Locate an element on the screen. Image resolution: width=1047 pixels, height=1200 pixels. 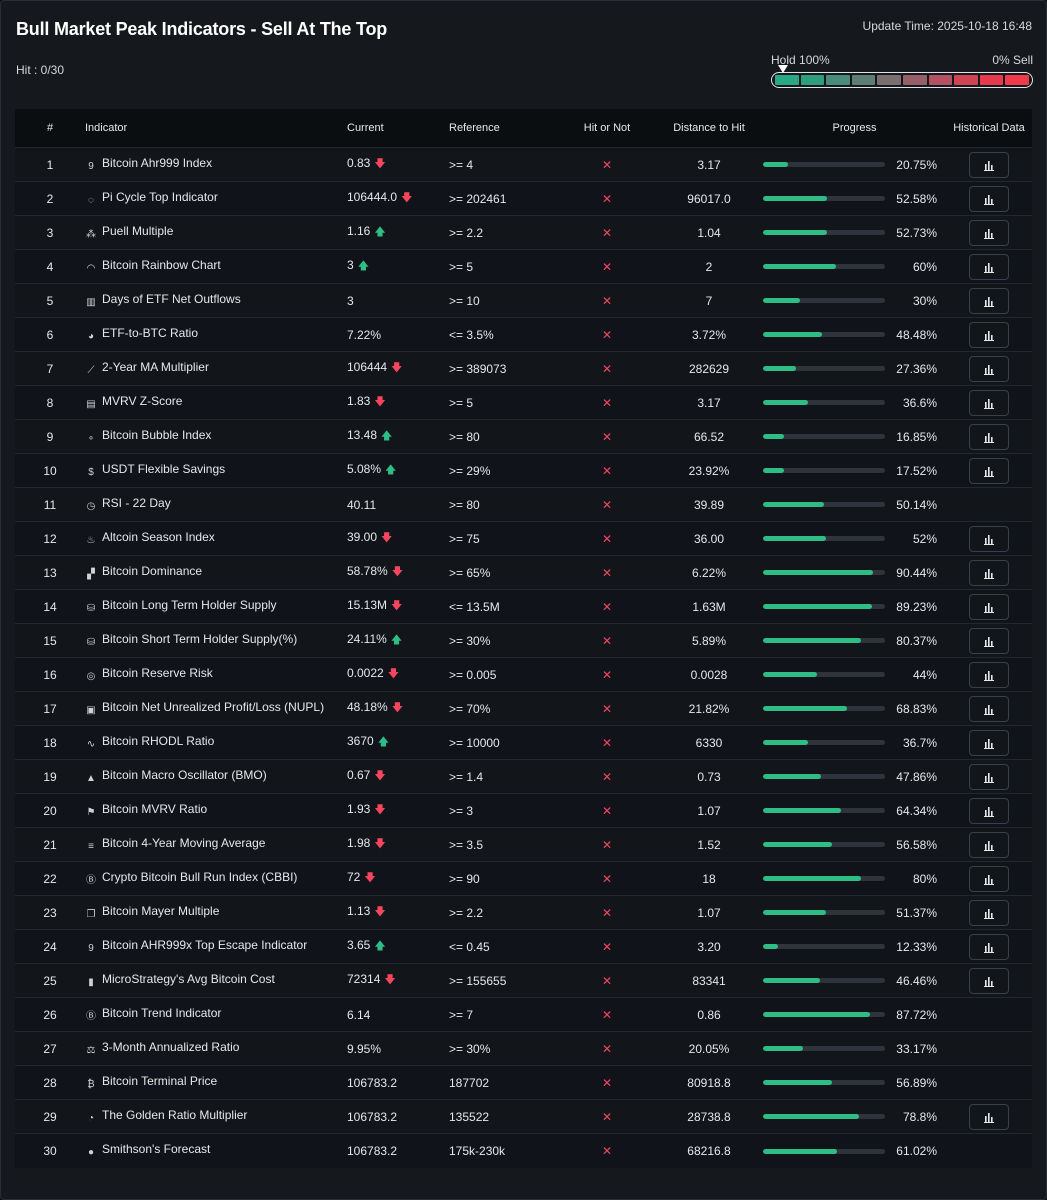
indicator-cell: ▲ Bitcoin Macro Oscillator (BMO) is located at coordinates (216, 777).